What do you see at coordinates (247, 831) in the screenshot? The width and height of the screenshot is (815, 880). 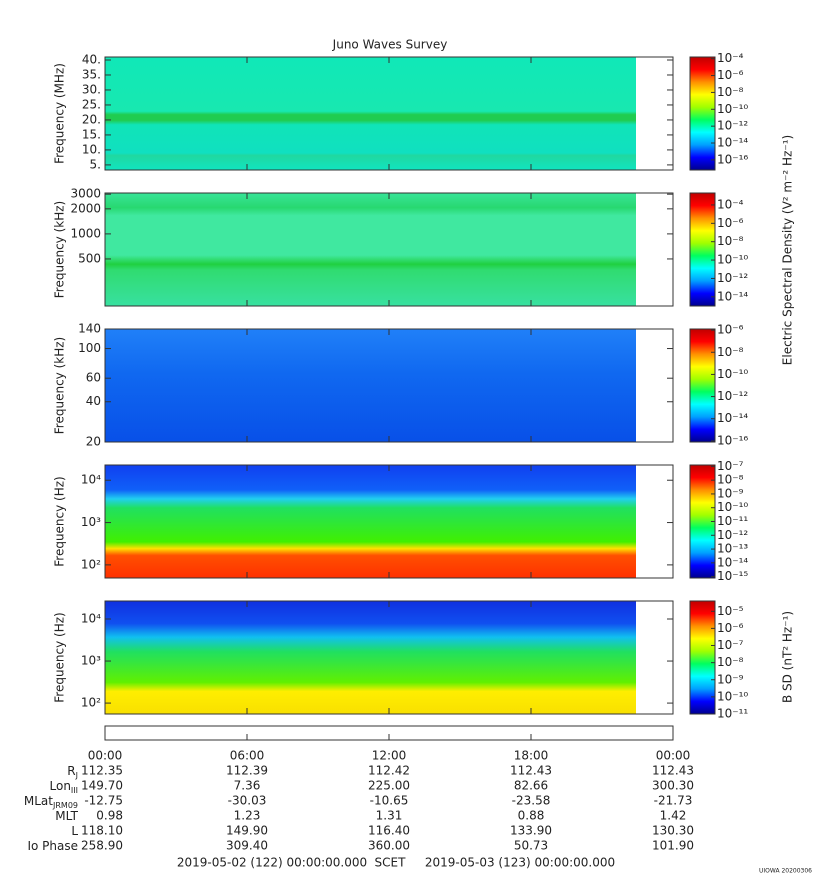 I see `ephemeris-value: 149.90` at bounding box center [247, 831].